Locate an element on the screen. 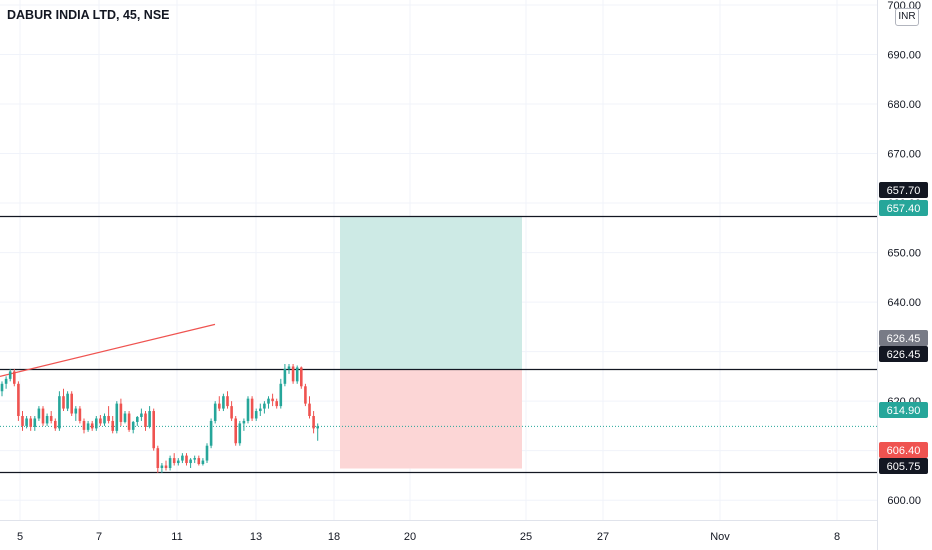 This screenshot has width=932, height=550. x-tick-label: 13 is located at coordinates (256, 537).